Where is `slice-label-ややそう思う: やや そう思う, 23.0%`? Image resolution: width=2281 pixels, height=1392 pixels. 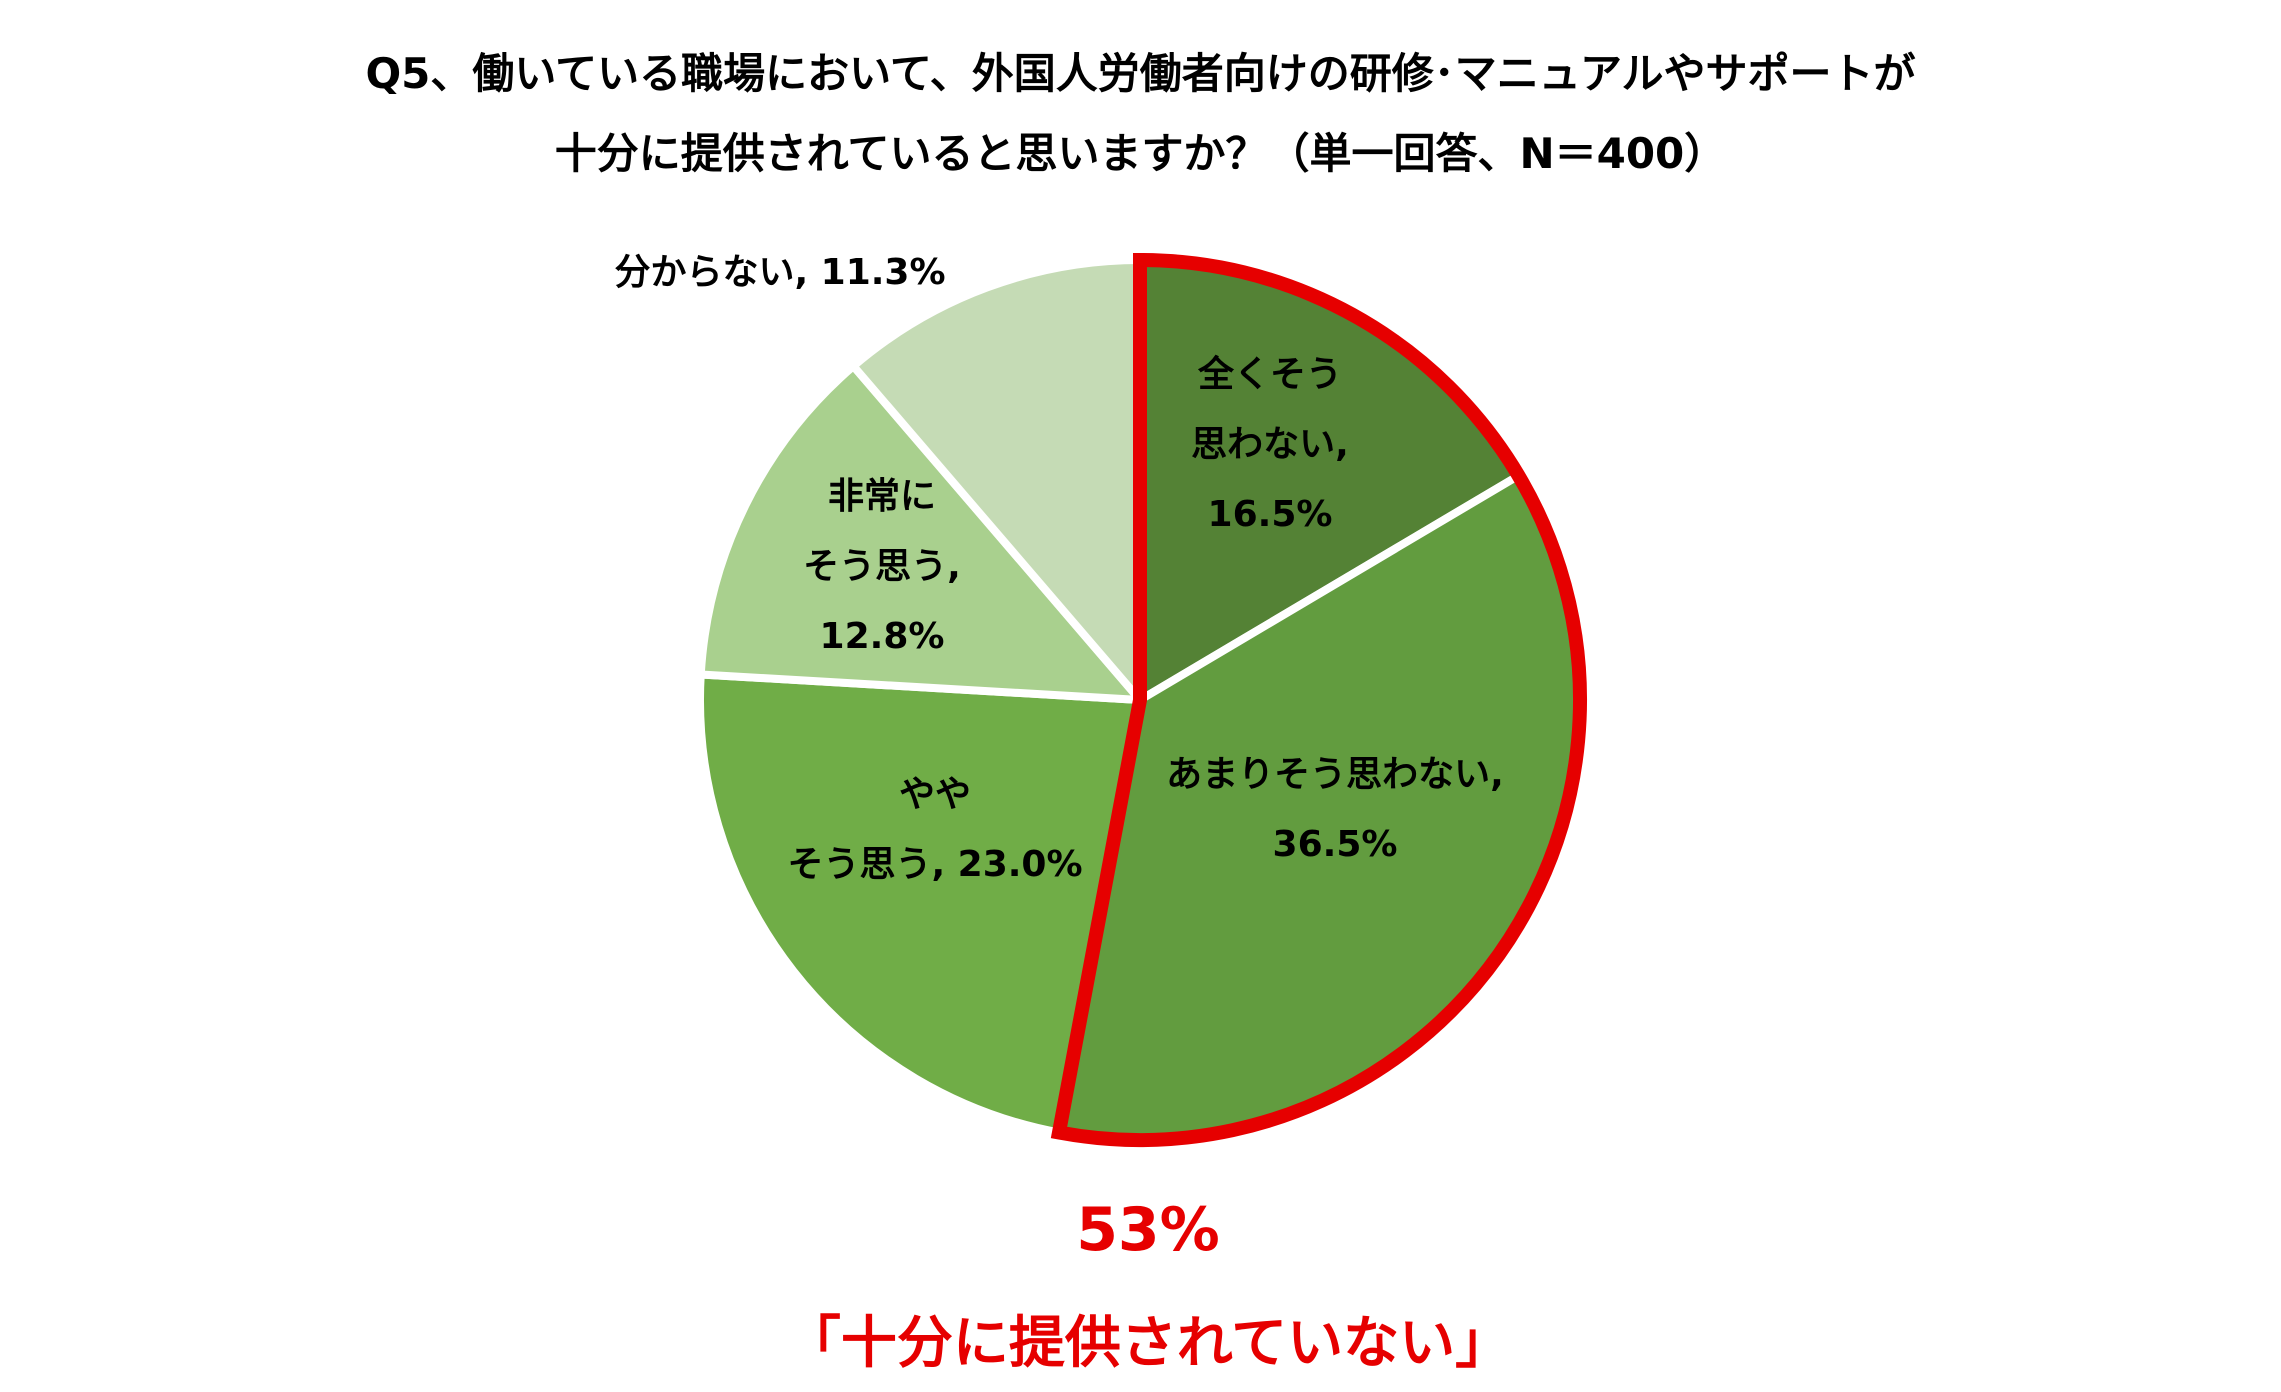
slice-label-ややそう思う: やや そう思う, 23.0% is located at coordinates (935, 829).